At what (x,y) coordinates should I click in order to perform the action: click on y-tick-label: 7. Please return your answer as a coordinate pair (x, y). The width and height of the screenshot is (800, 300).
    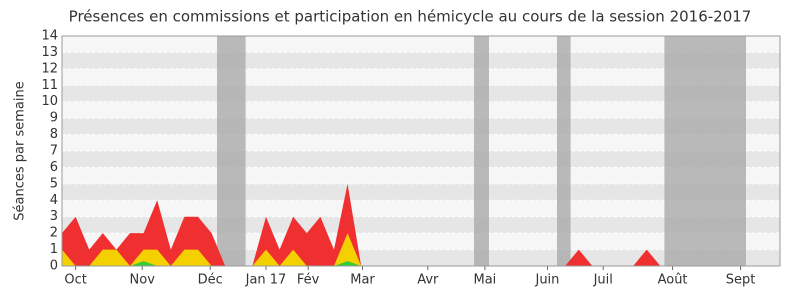
    Looking at the image, I should click on (54, 151).